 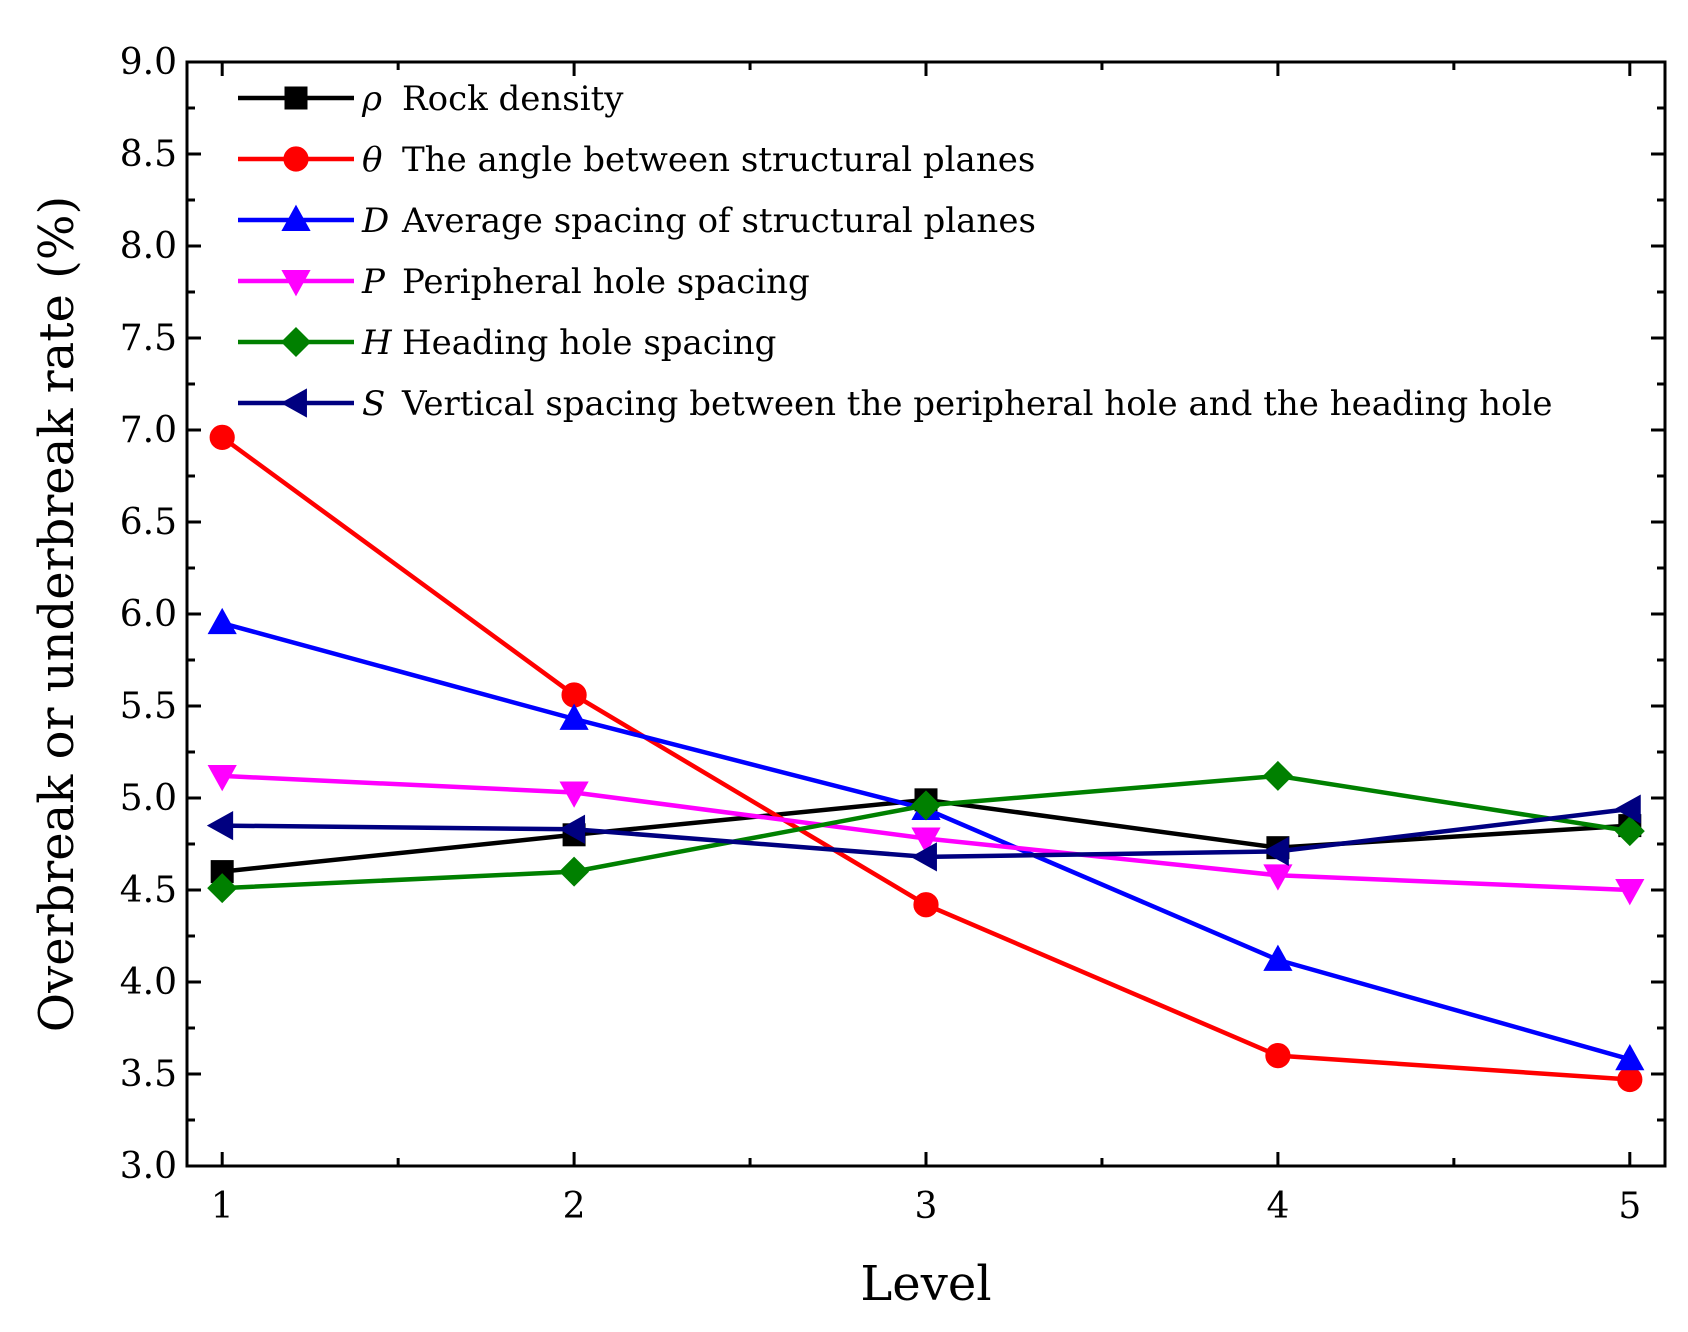 I want to click on y-tick-label: 5.5, so click(x=148, y=706).